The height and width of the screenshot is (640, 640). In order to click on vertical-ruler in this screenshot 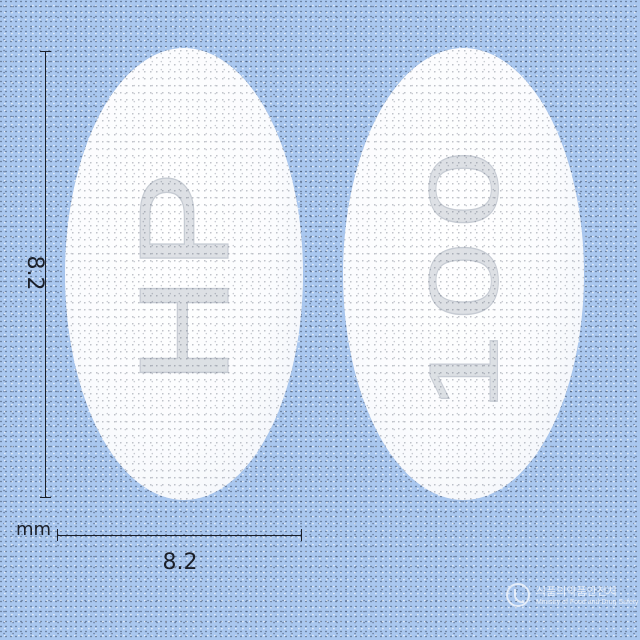, I will do `click(45, 275)`.